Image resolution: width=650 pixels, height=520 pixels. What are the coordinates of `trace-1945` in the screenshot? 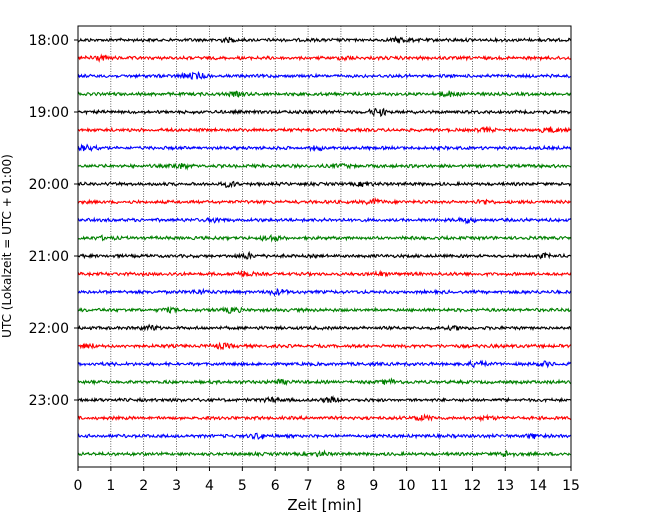 It's located at (324, 166).